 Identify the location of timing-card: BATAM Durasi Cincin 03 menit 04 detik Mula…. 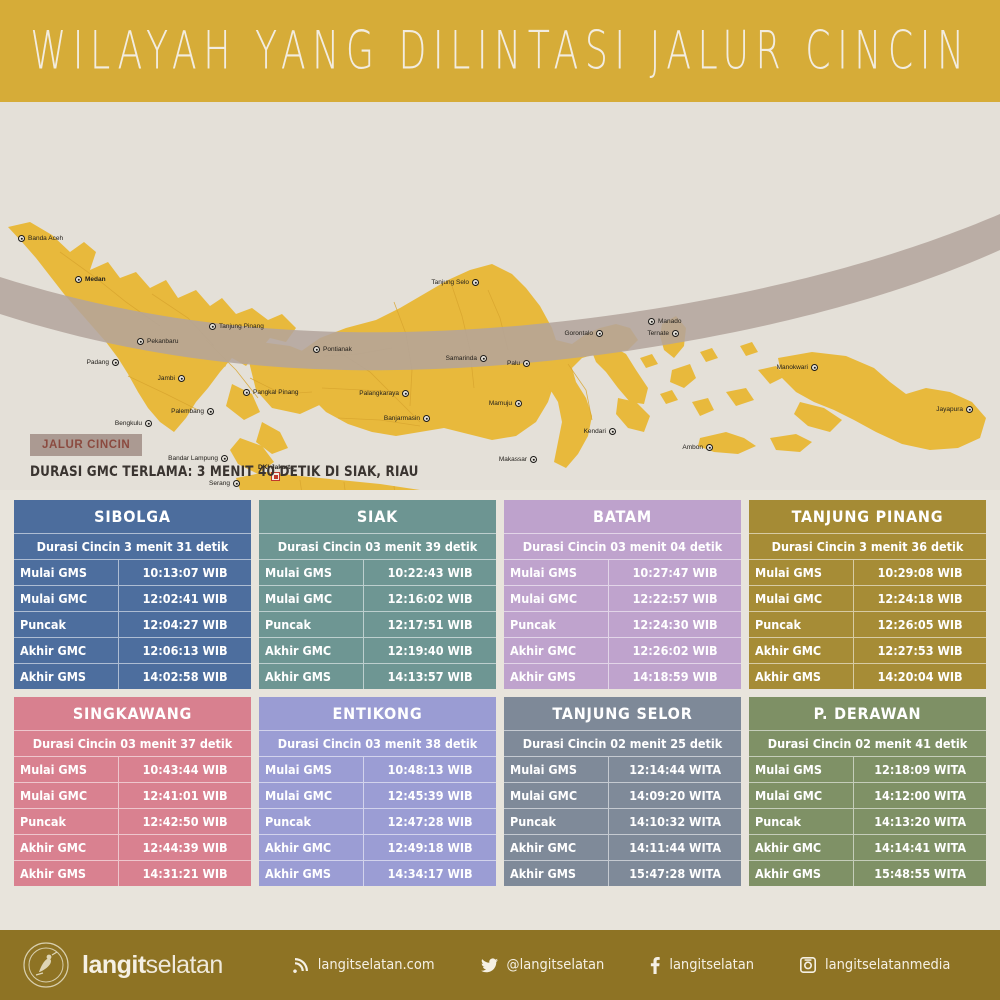
(622, 594).